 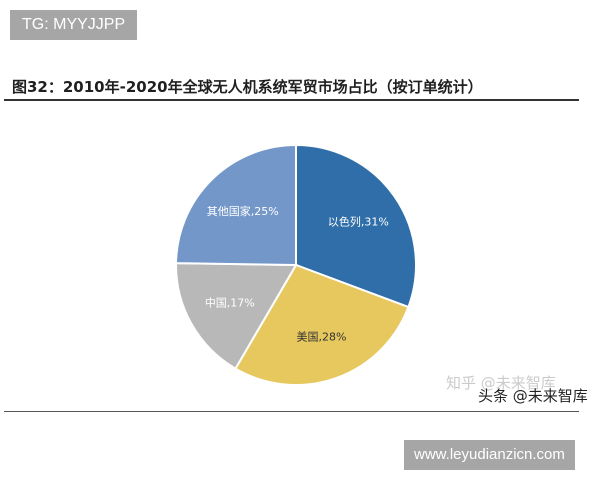 What do you see at coordinates (358, 222) in the screenshot?
I see `pie-slice-label: 以色列,31%` at bounding box center [358, 222].